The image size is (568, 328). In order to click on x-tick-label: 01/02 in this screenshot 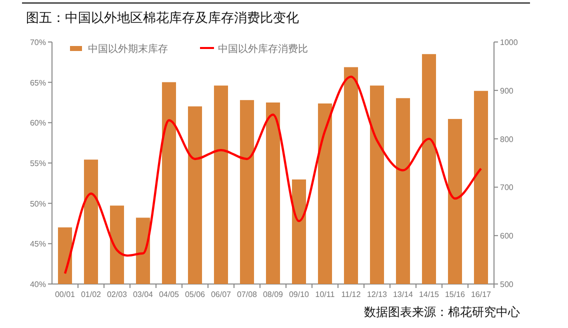, I will do `click(91, 294)`.